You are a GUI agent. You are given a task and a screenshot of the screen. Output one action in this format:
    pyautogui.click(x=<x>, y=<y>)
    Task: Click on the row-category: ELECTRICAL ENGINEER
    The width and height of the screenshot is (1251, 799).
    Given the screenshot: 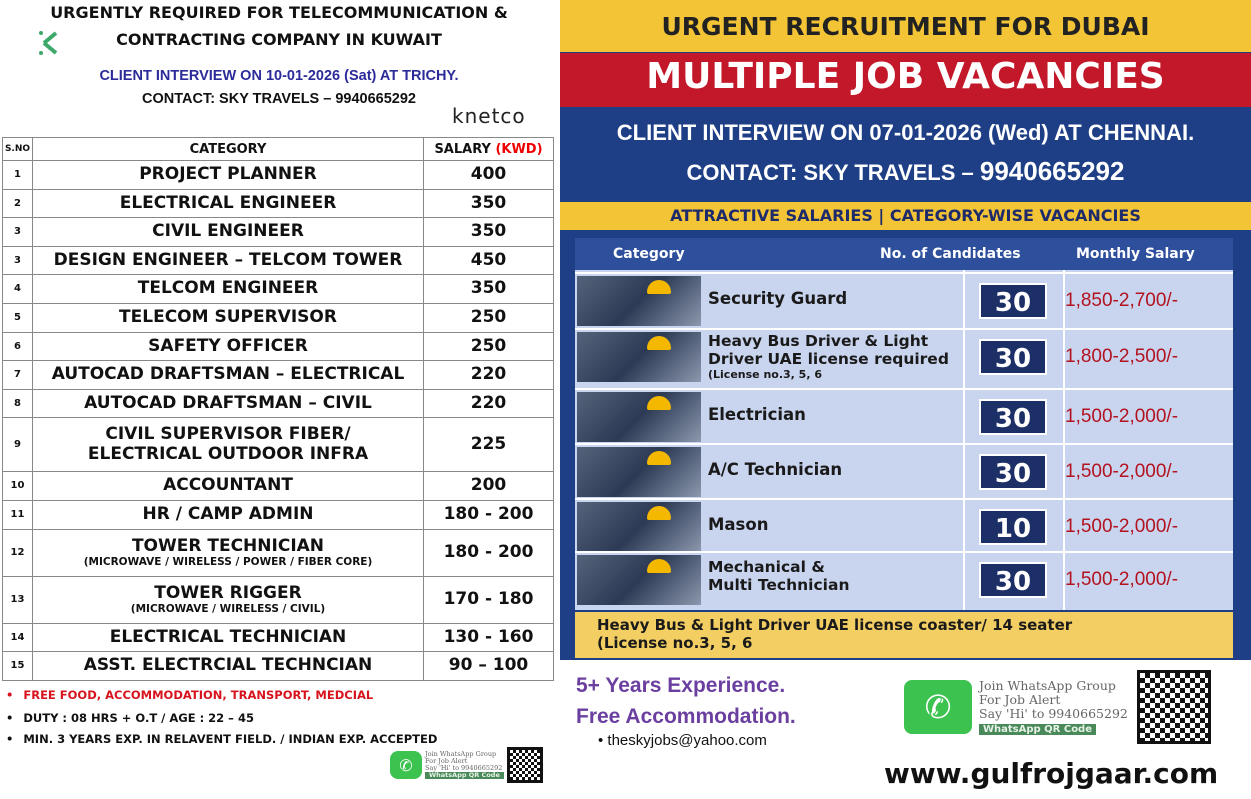 What is the action you would take?
    pyautogui.click(x=228, y=203)
    